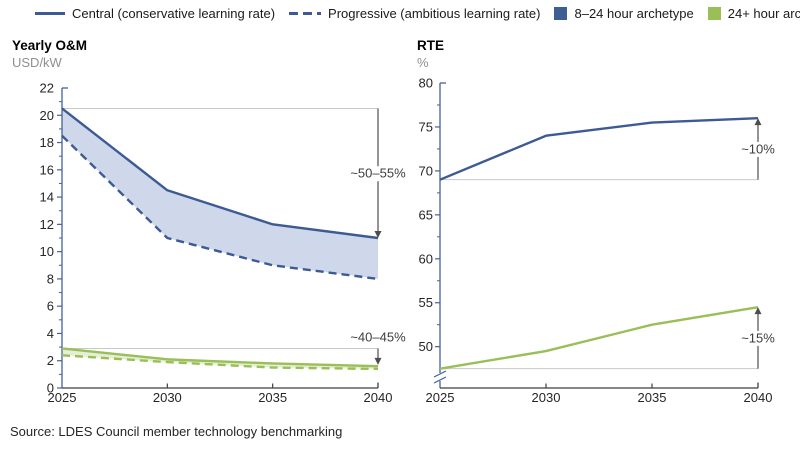 The height and width of the screenshot is (462, 800). I want to click on svg-text: 4, so click(50, 333).